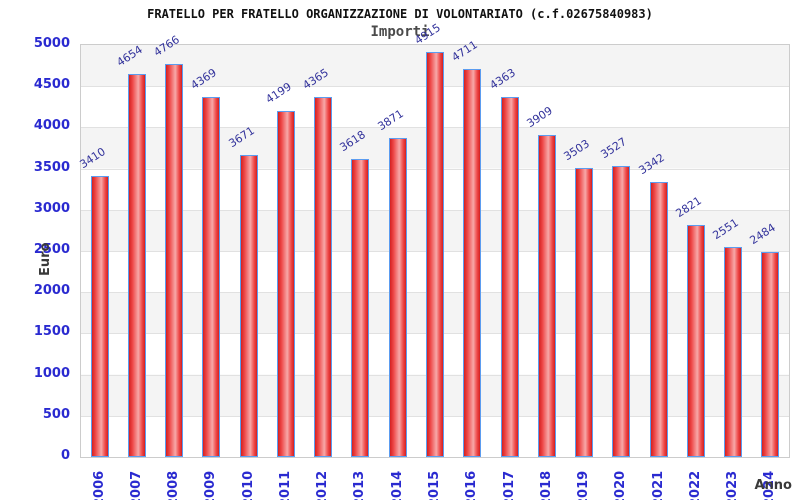 This screenshot has width=800, height=500. I want to click on bar-2021, so click(659, 319).